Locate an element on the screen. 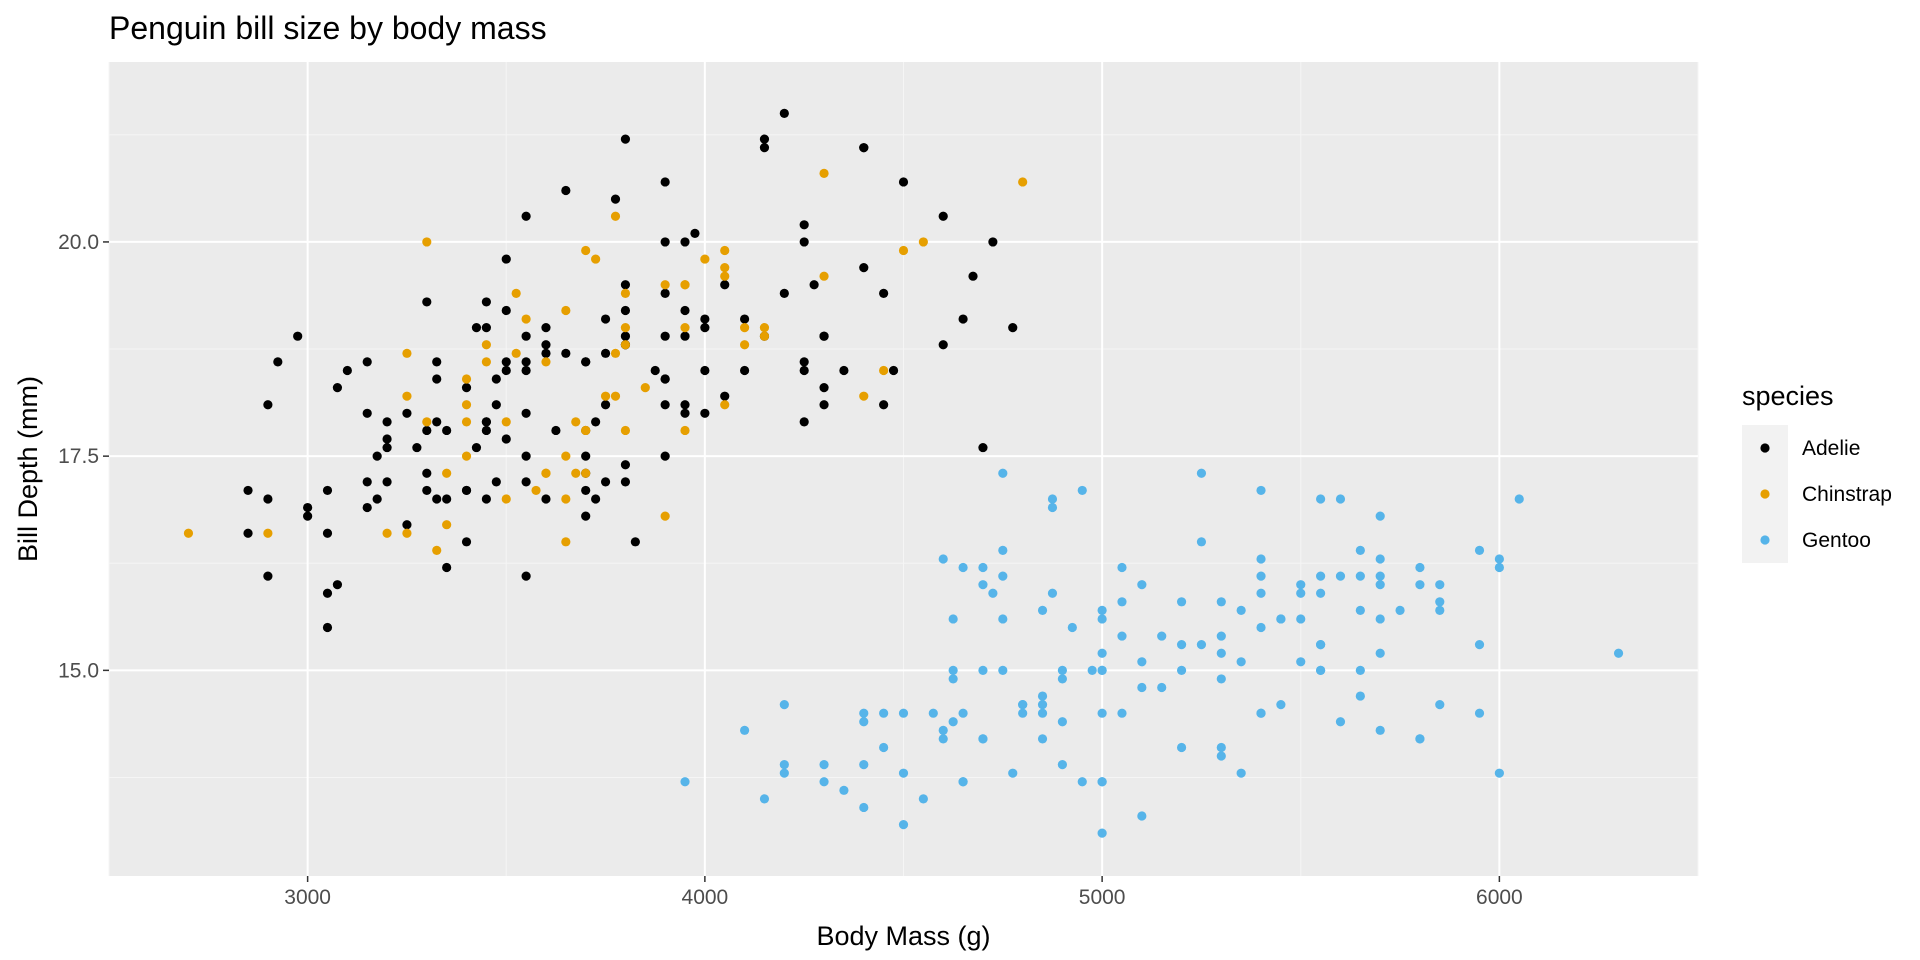 The image size is (1920, 960). legend-marker-chinstrap is located at coordinates (1765, 494).